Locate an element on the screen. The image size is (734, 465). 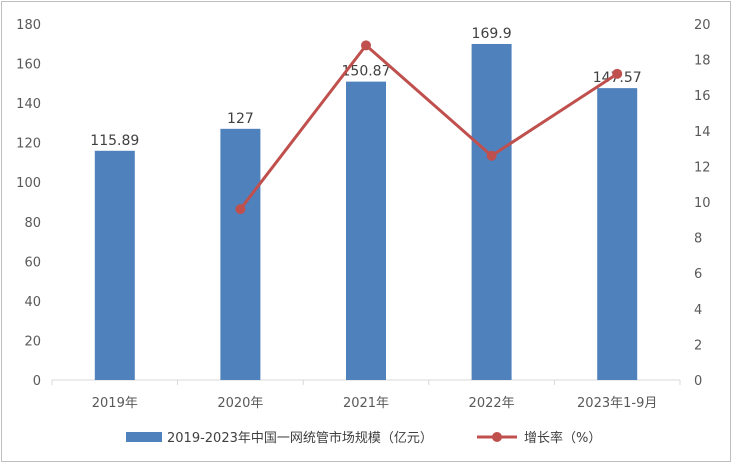
bar-data-label: 127 is located at coordinates (240, 119).